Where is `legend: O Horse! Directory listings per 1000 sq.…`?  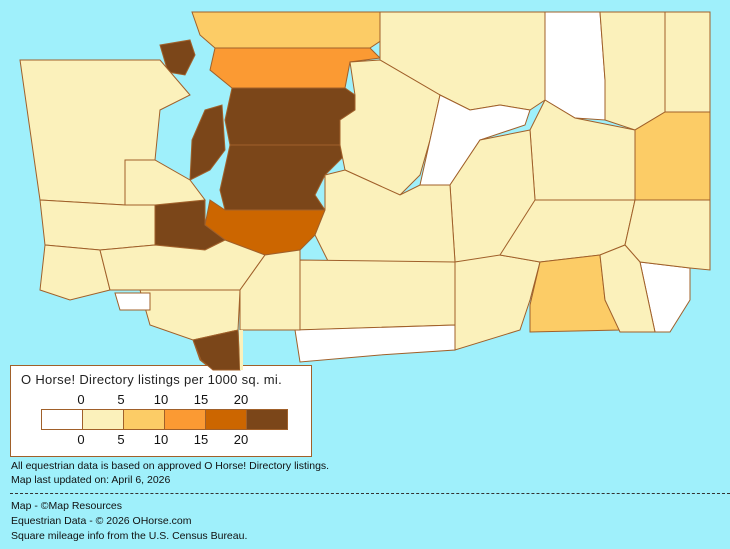
legend: O Horse! Directory listings per 1000 sq.… is located at coordinates (161, 411).